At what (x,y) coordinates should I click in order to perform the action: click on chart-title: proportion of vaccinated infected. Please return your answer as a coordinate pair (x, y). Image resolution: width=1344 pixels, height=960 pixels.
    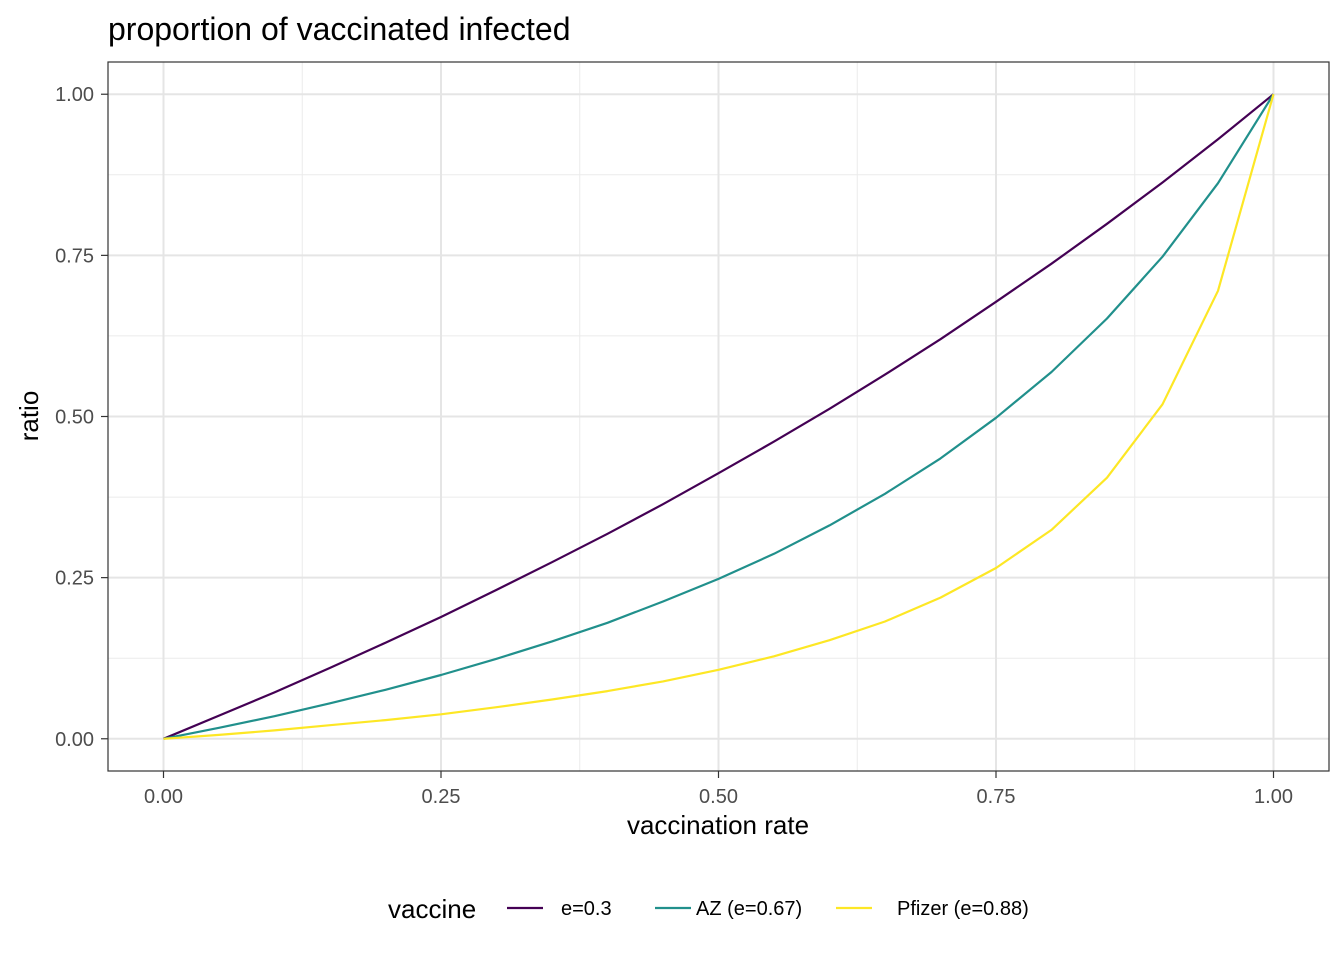
    Looking at the image, I should click on (339, 29).